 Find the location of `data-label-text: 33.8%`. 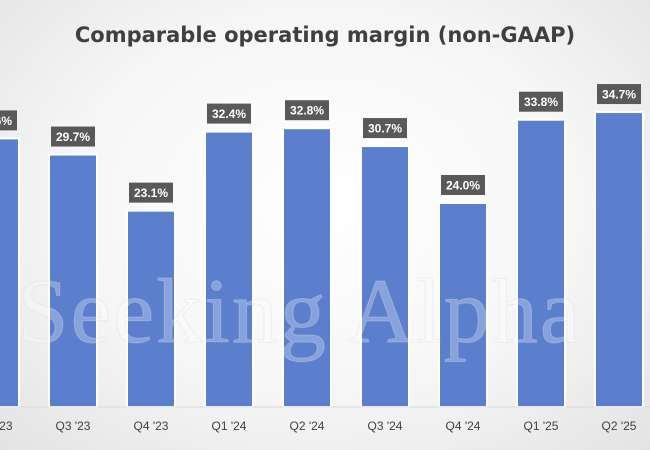

data-label-text: 33.8% is located at coordinates (541, 102).